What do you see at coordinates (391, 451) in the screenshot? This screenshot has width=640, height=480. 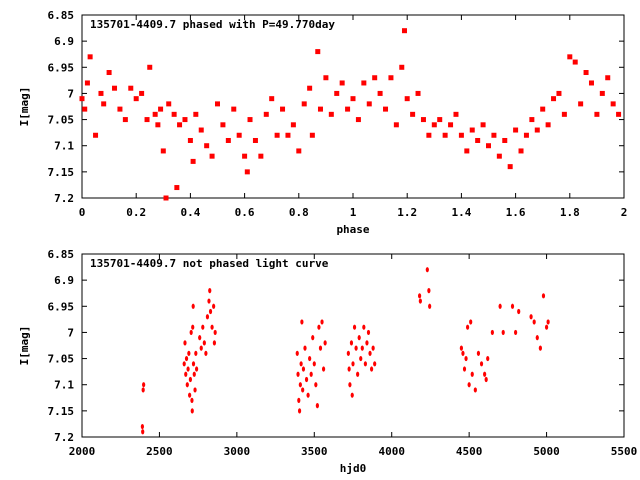 I see `x-tick-label: 4000` at bounding box center [391, 451].